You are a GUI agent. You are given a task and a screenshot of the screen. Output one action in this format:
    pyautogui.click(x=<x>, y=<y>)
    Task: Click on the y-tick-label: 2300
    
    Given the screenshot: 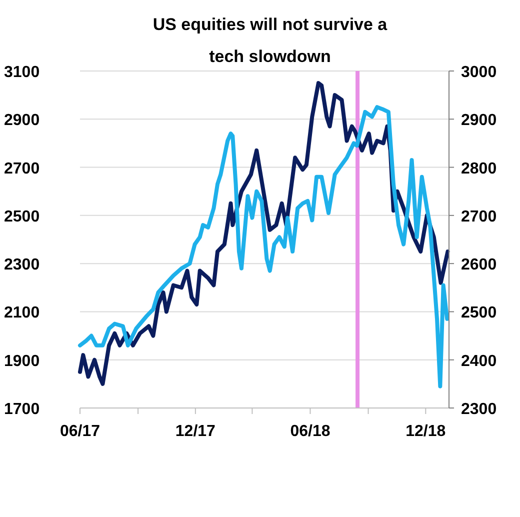 What is the action you would take?
    pyautogui.click(x=22, y=265)
    